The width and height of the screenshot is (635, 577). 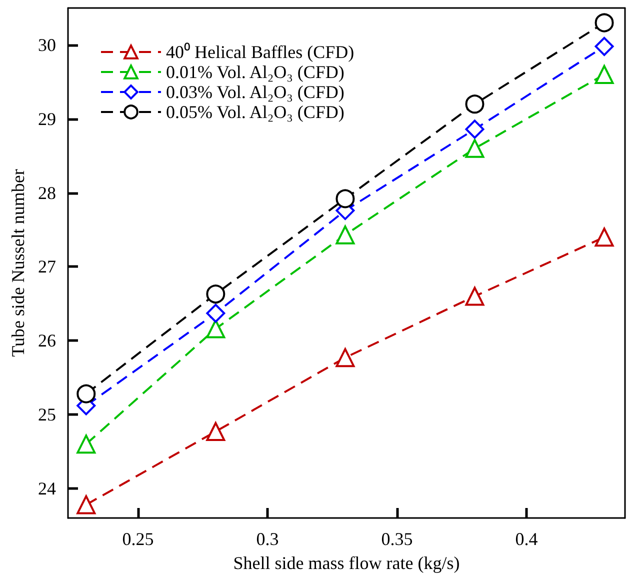 What do you see at coordinates (255, 112) in the screenshot?
I see `legend-label: 0.05% Vol. Al₂O₃ (CFD)` at bounding box center [255, 112].